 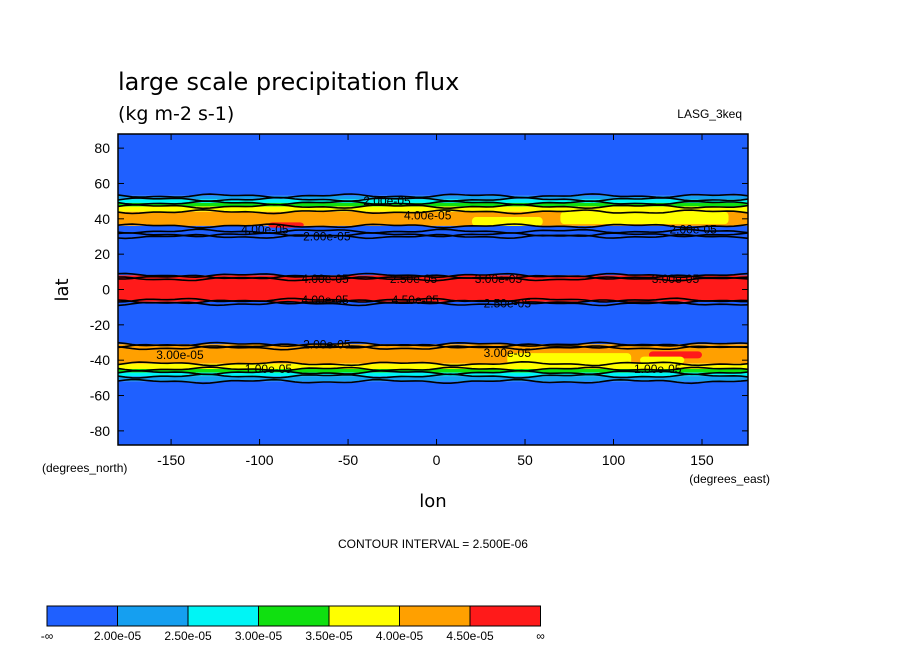 What do you see at coordinates (102, 183) in the screenshot?
I see `y-tick-label: 60` at bounding box center [102, 183].